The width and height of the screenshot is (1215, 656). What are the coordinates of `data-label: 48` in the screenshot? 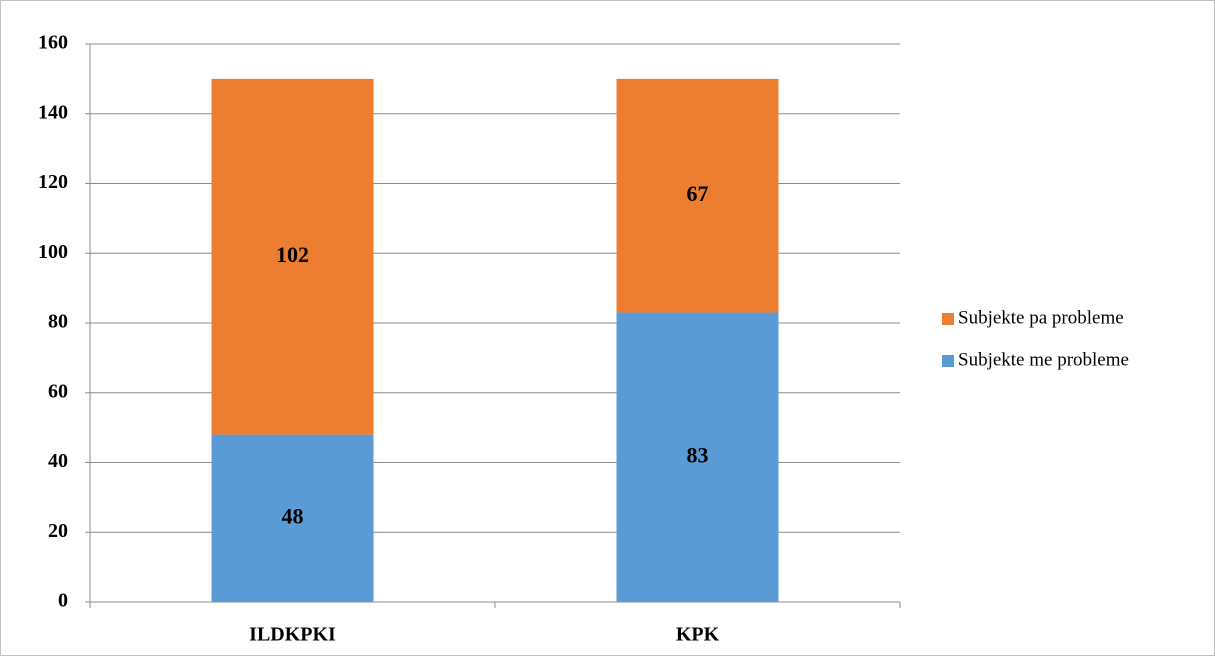 It's located at (293, 515).